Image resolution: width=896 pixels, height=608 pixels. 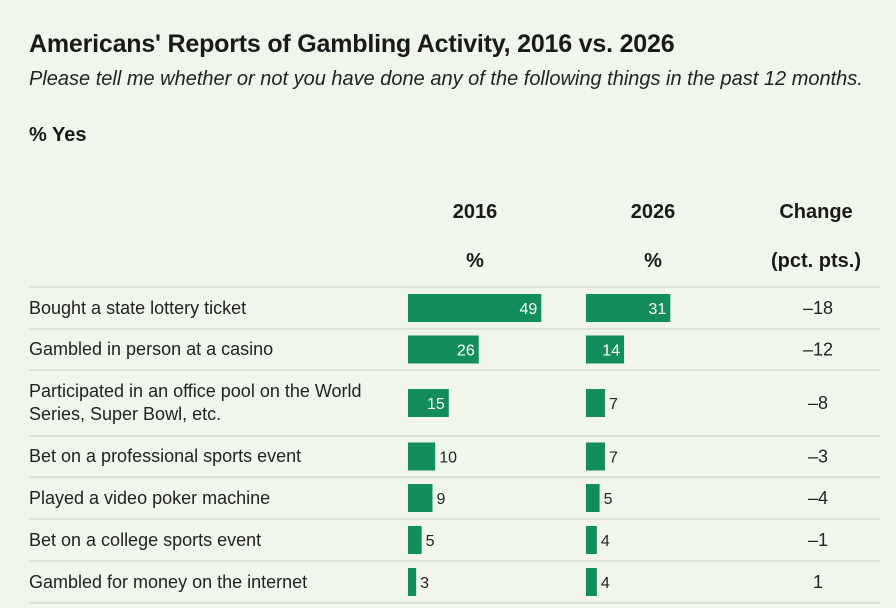 I want to click on row-label: Bet on a college sports event, so click(x=145, y=539).